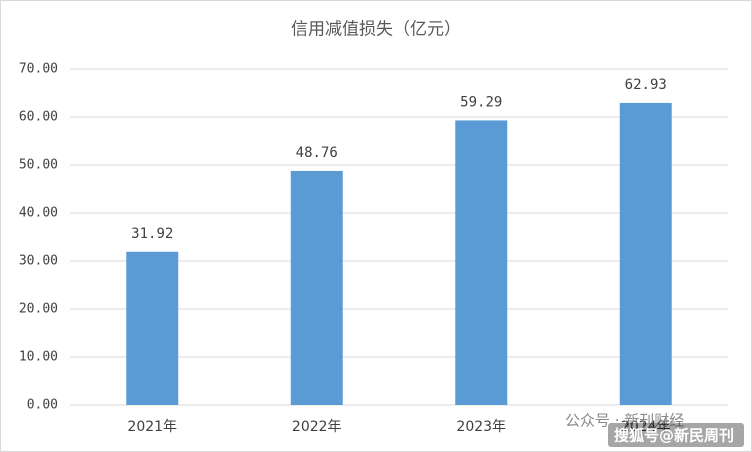  What do you see at coordinates (376, 30) in the screenshot?
I see `chart-title: 信用减值损失（亿元）` at bounding box center [376, 30].